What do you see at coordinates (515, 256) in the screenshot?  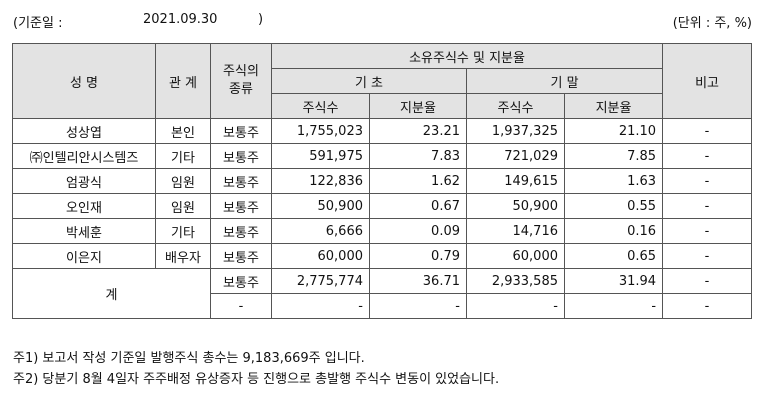 I see `cell-end-shares: 60,000` at bounding box center [515, 256].